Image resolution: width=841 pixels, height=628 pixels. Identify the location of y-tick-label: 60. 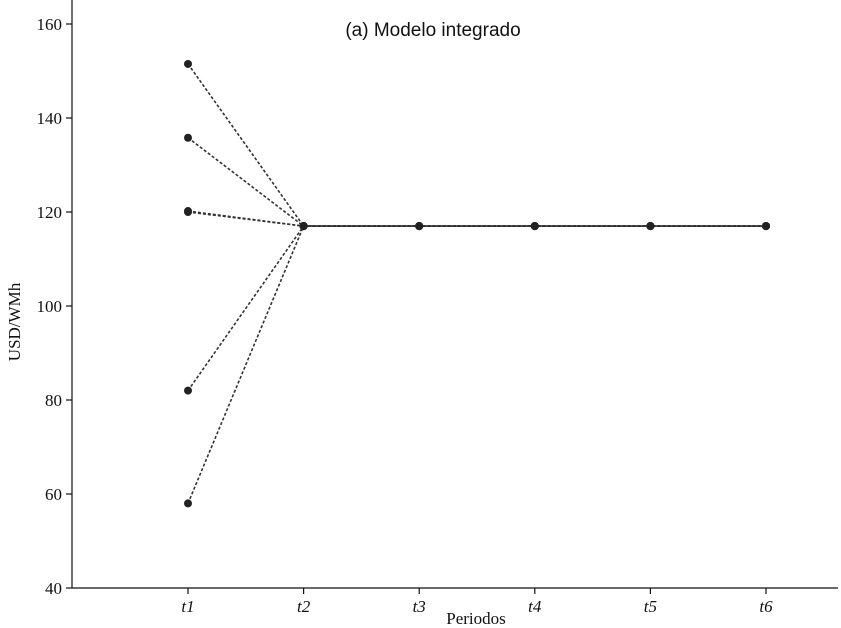
(53, 494).